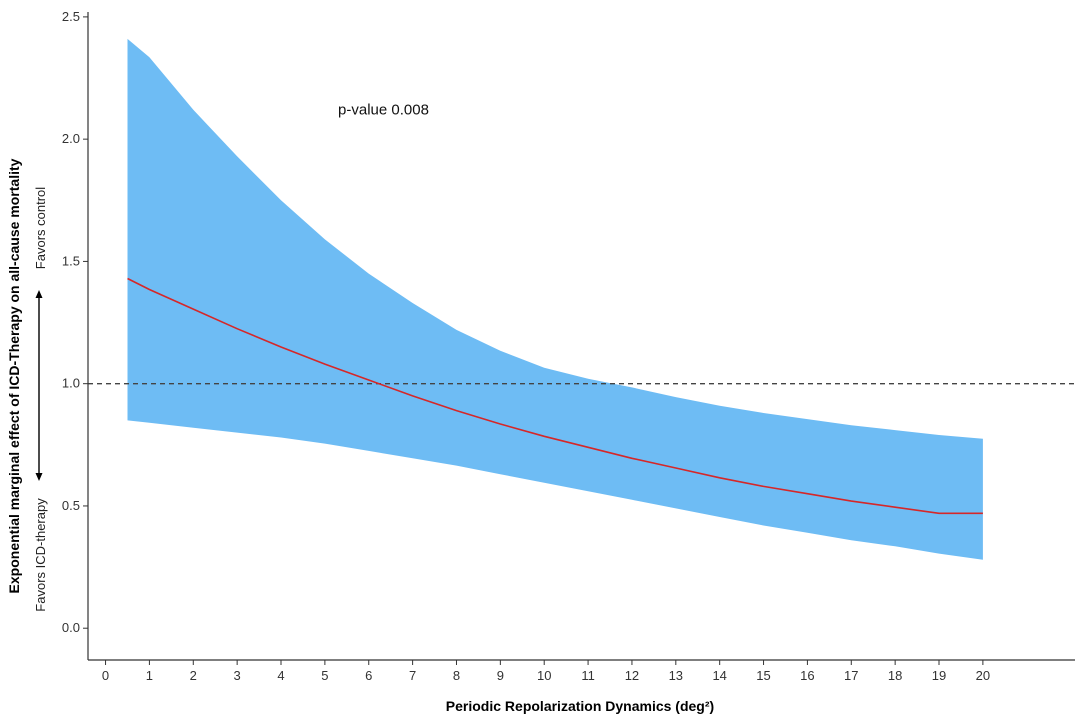  Describe the element at coordinates (71, 260) in the screenshot. I see `y-tick-label: 1.5` at that location.